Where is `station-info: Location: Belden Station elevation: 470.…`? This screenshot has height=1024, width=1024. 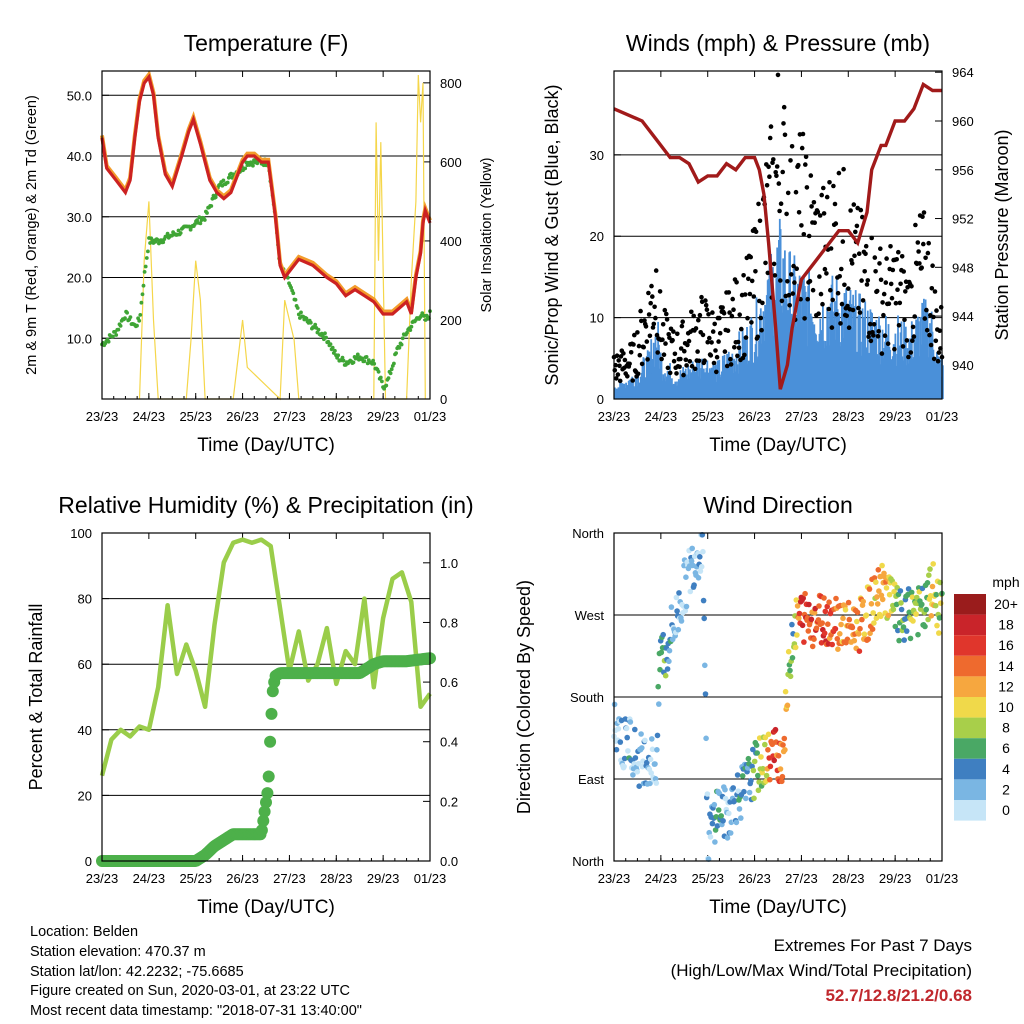
station-info: Location: Belden Station elevation: 470.… is located at coordinates (196, 972).